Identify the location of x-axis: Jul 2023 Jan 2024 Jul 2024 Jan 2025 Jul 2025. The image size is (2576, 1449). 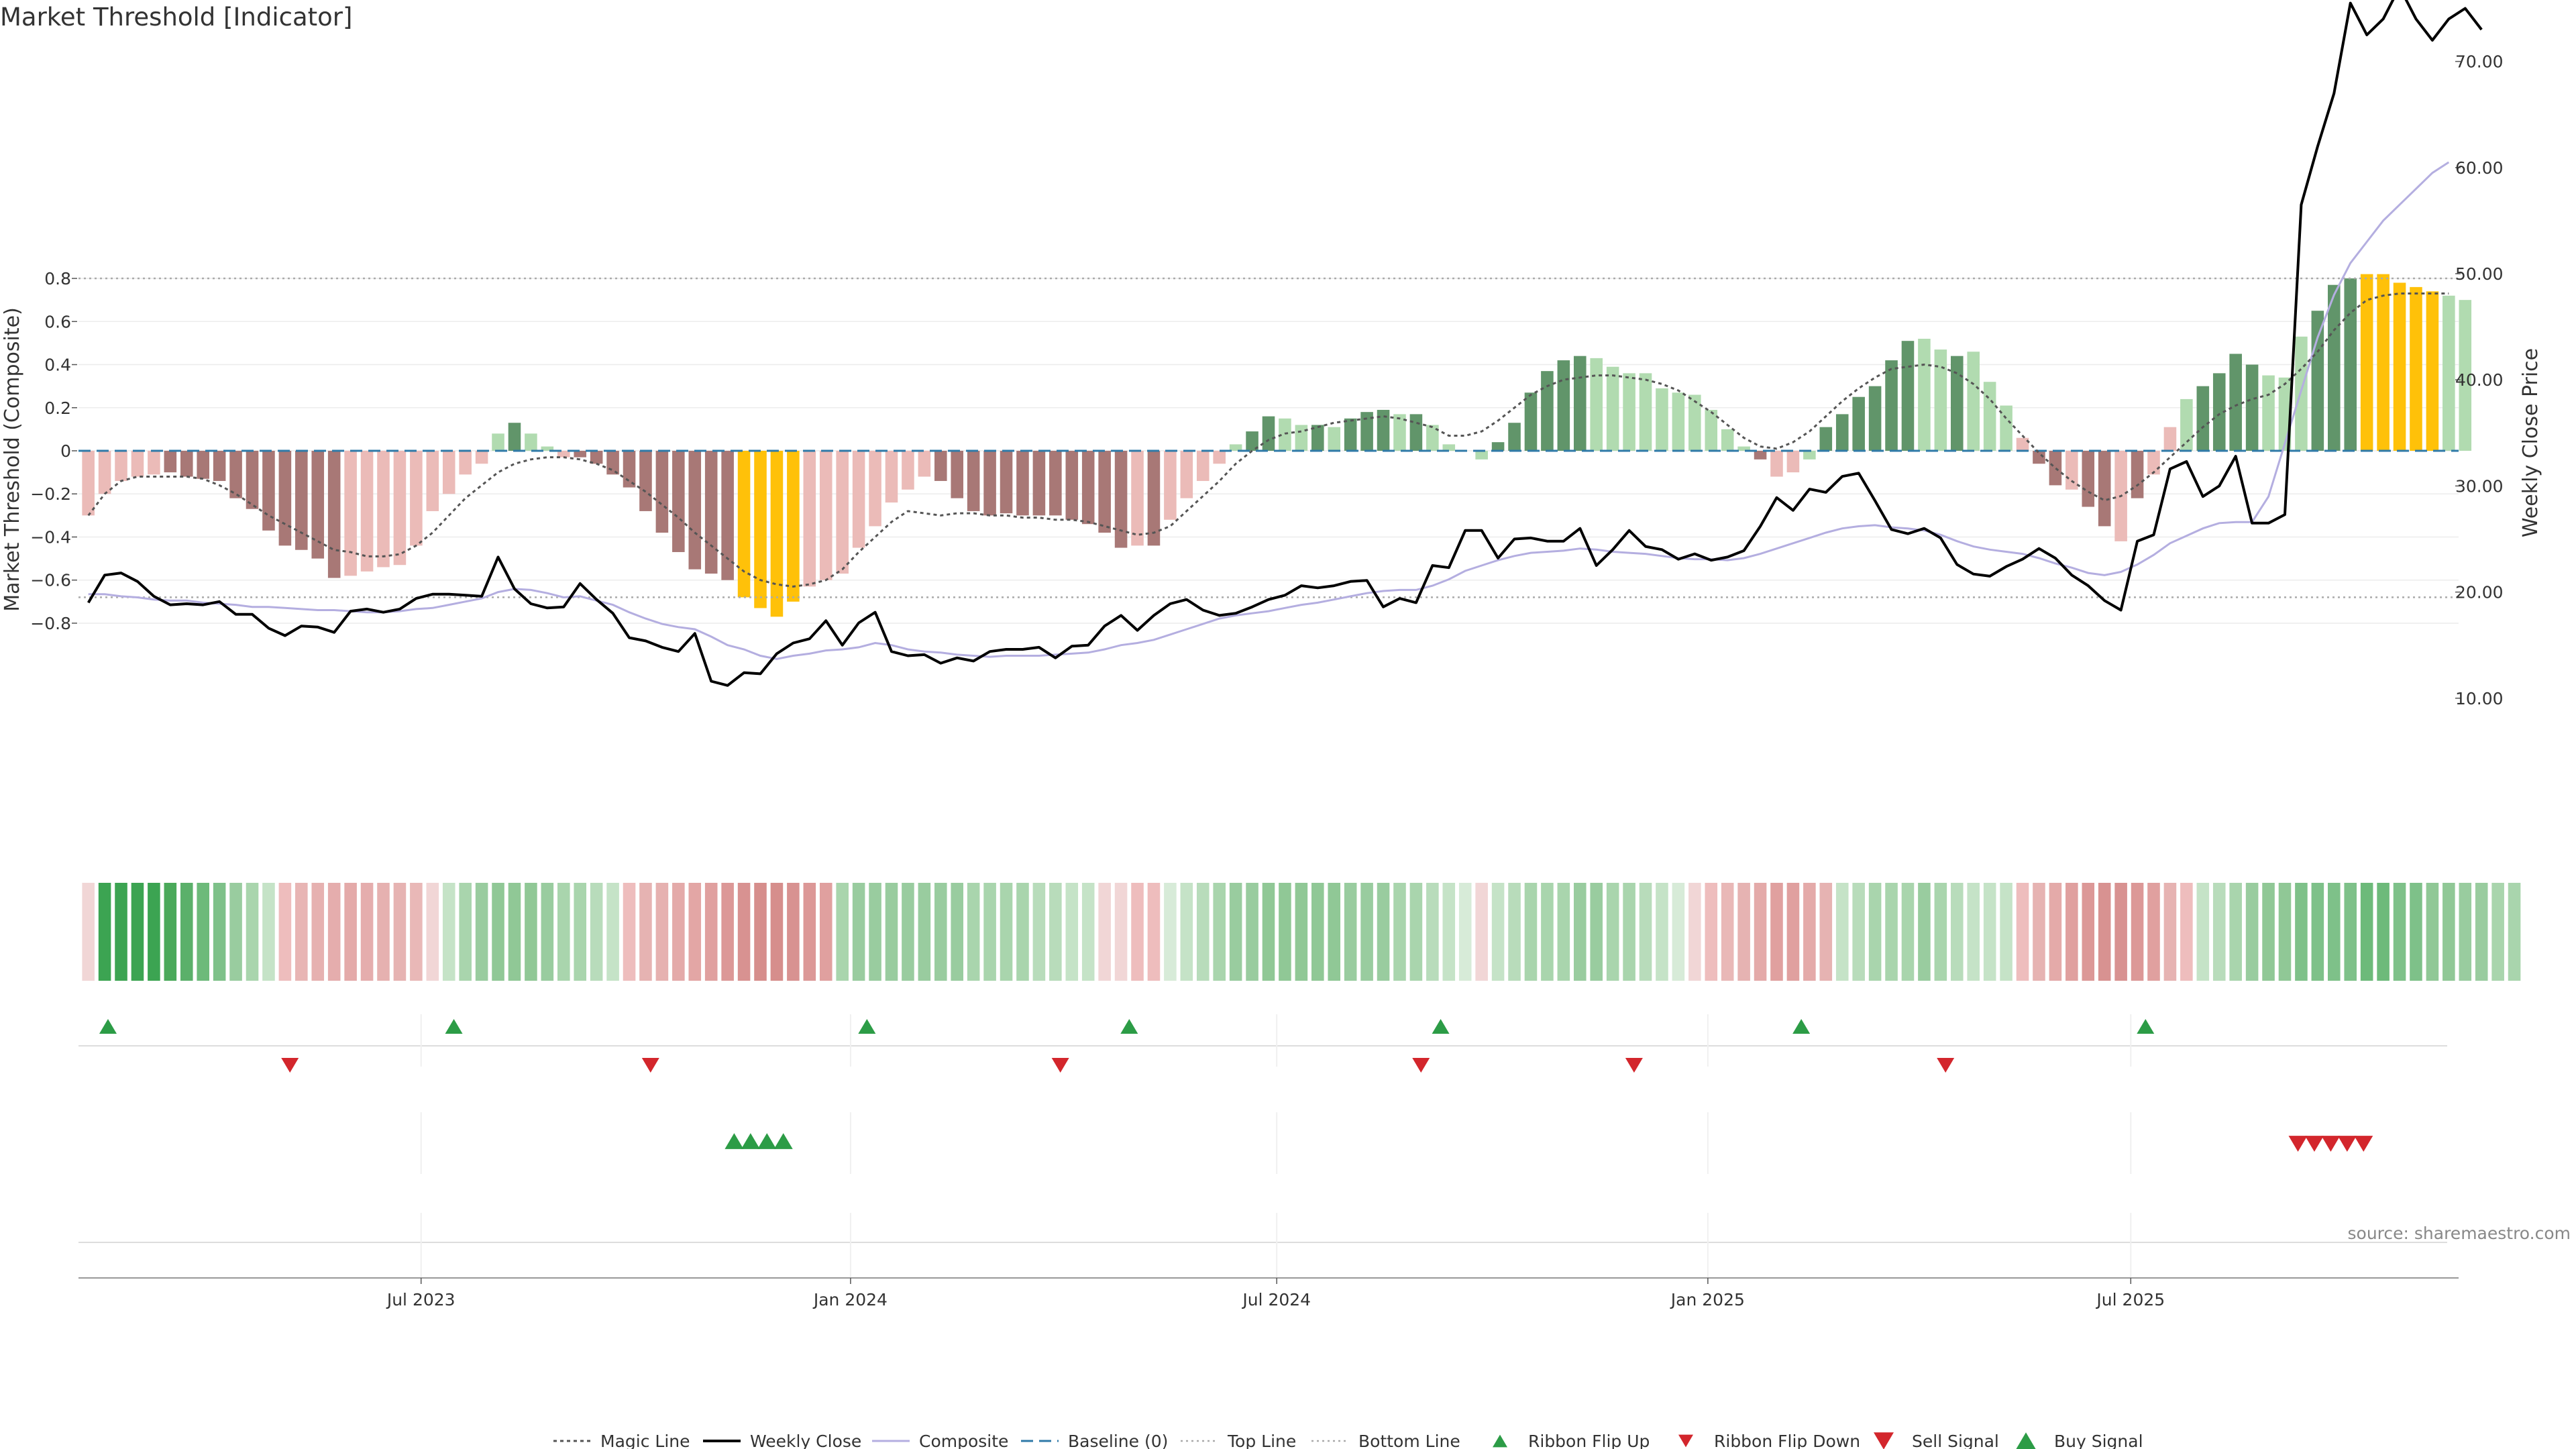
(1268, 1293).